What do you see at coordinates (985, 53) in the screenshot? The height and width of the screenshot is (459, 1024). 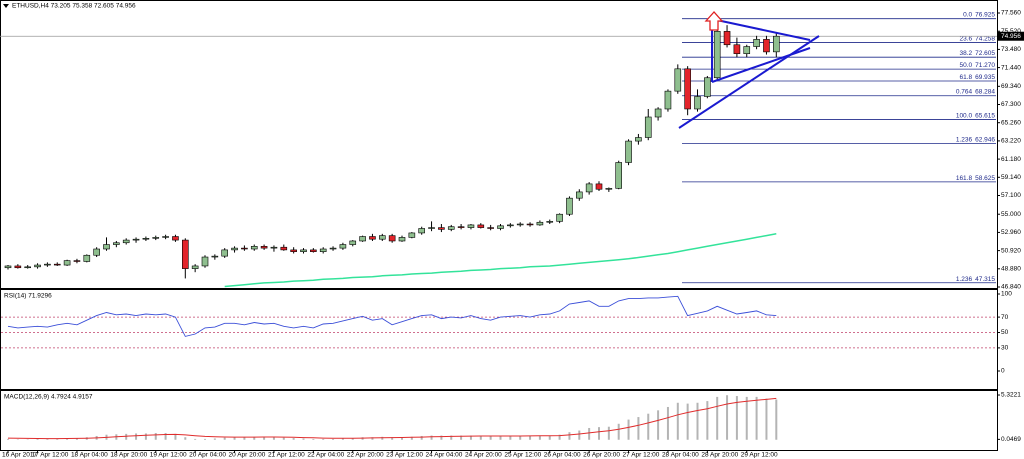 I see `fib-level-price: 72.605` at bounding box center [985, 53].